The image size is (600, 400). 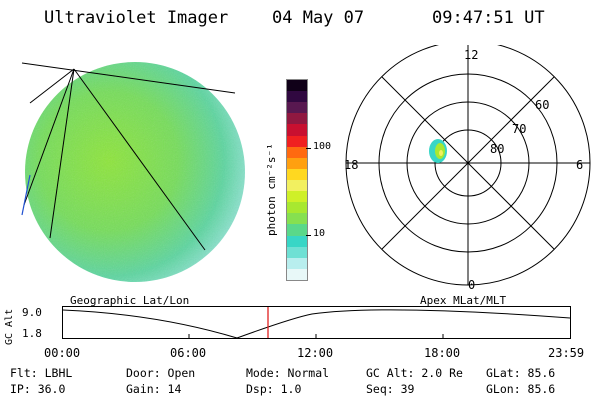 What do you see at coordinates (488, 18) in the screenshot?
I see `header-time: 09:47:51 UT` at bounding box center [488, 18].